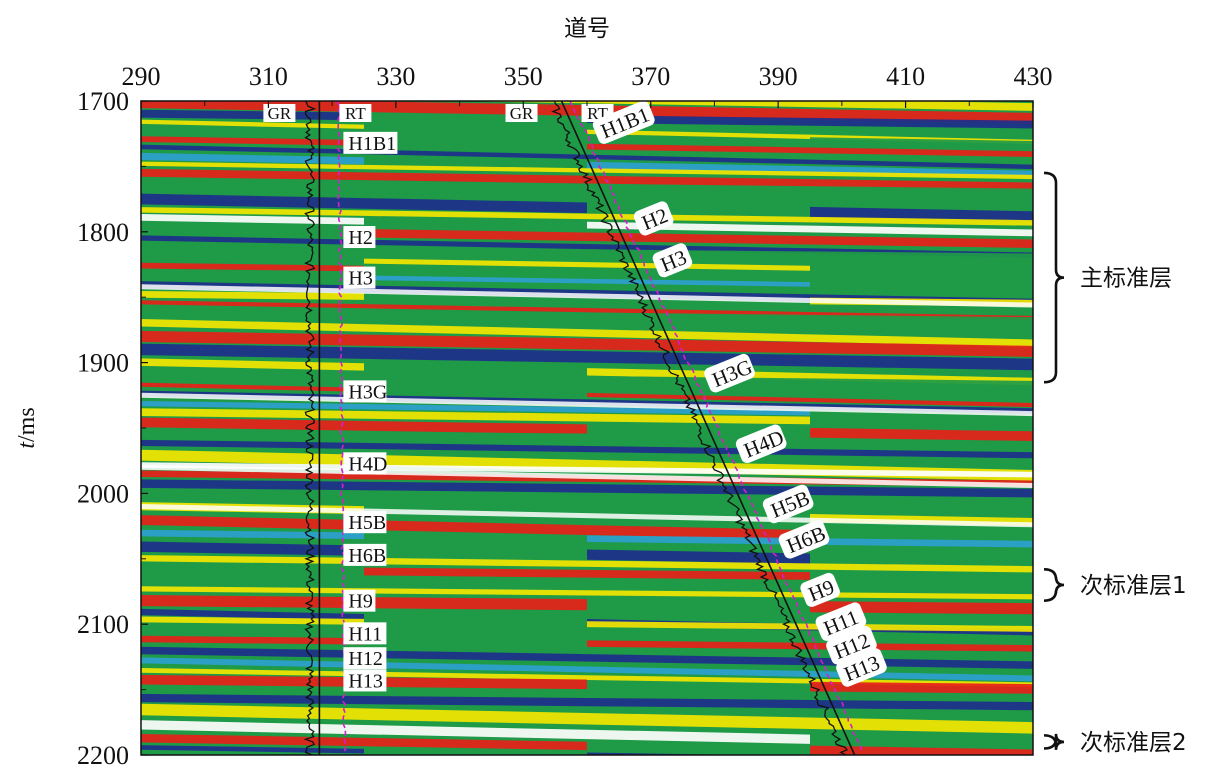 The image size is (1226, 779). I want to click on y-axis-unit: /ms, so click(27, 424).